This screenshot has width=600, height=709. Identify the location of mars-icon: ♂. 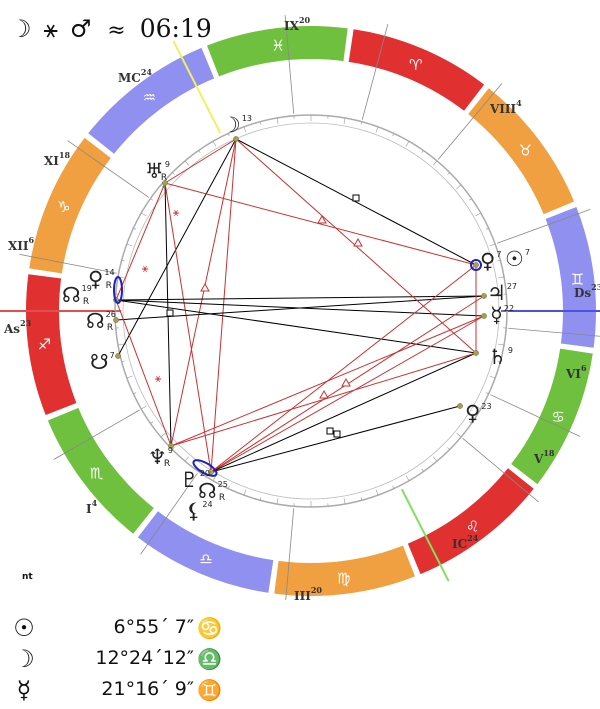
(80, 29).